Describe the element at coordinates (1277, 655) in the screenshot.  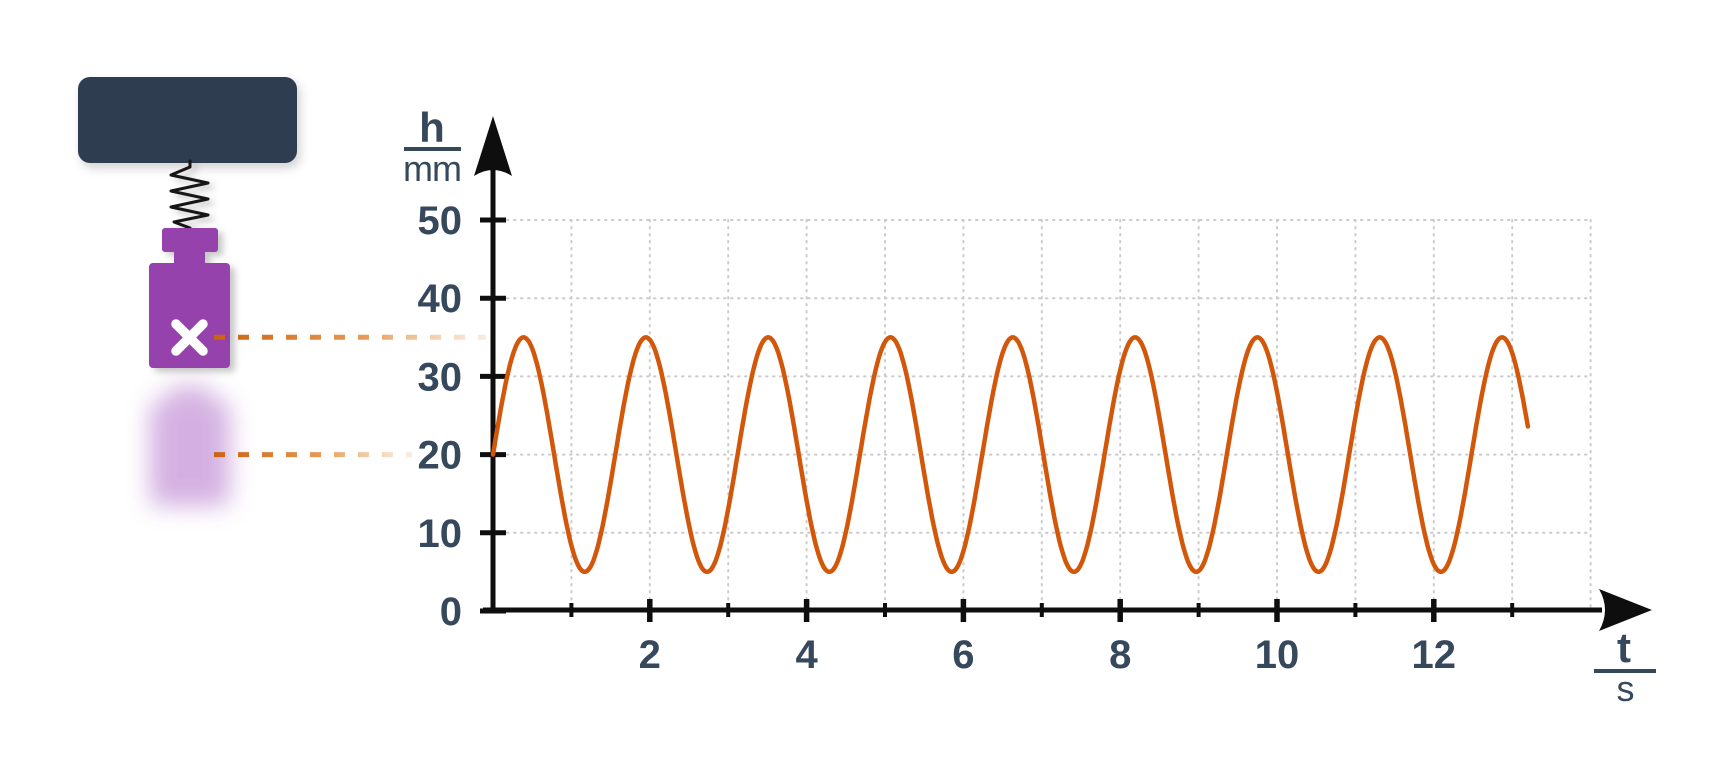
I see `x-tick-label: 10` at that location.